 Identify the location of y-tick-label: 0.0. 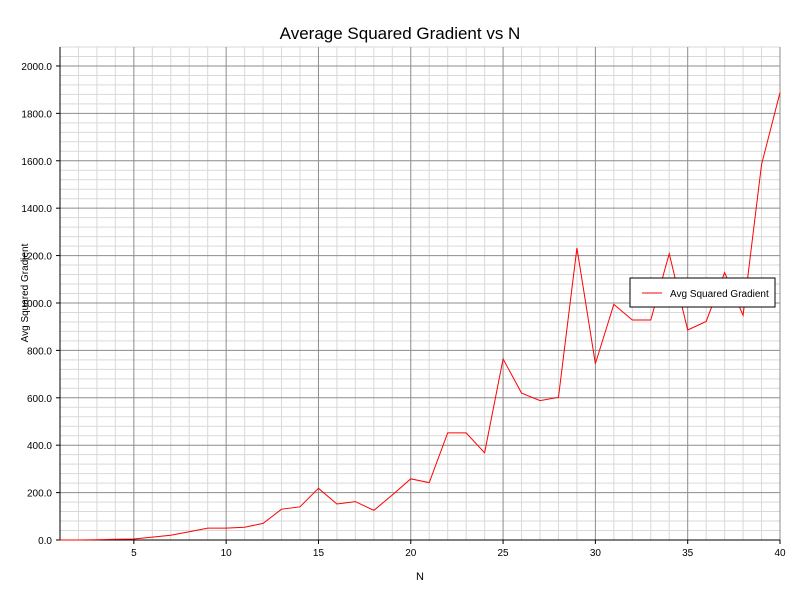
(45, 541).